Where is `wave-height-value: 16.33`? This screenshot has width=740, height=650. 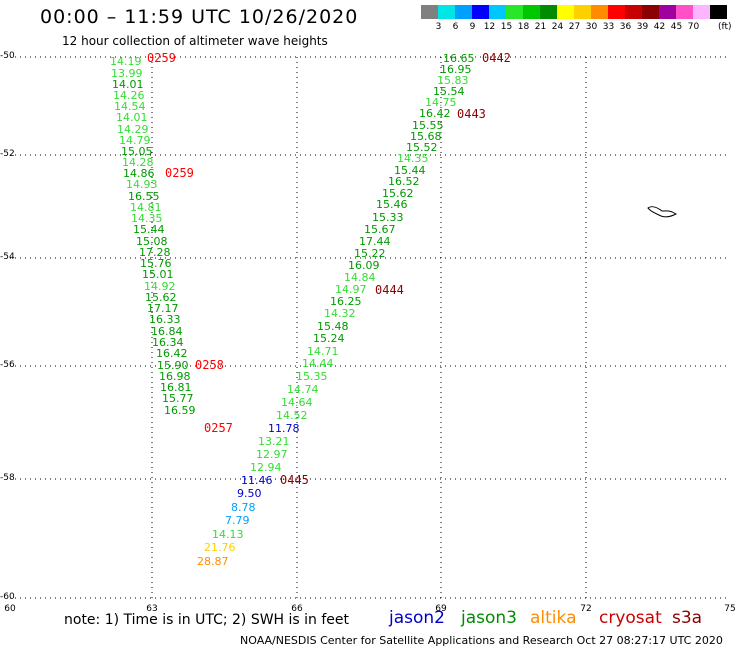 wave-height-value: 16.33 is located at coordinates (165, 319).